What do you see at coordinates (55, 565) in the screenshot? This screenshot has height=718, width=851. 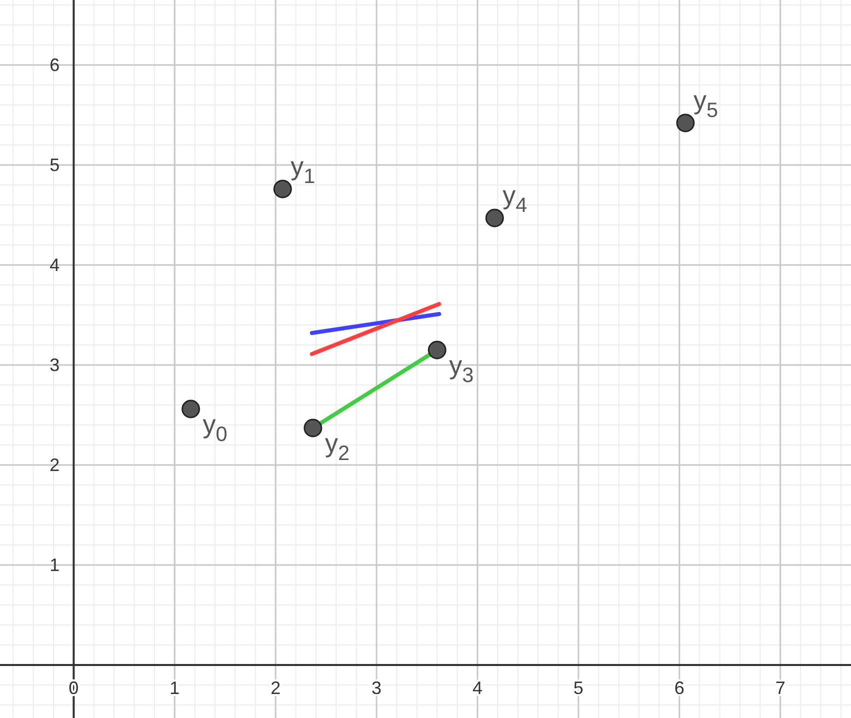 I see `y-tick-label: 1` at bounding box center [55, 565].